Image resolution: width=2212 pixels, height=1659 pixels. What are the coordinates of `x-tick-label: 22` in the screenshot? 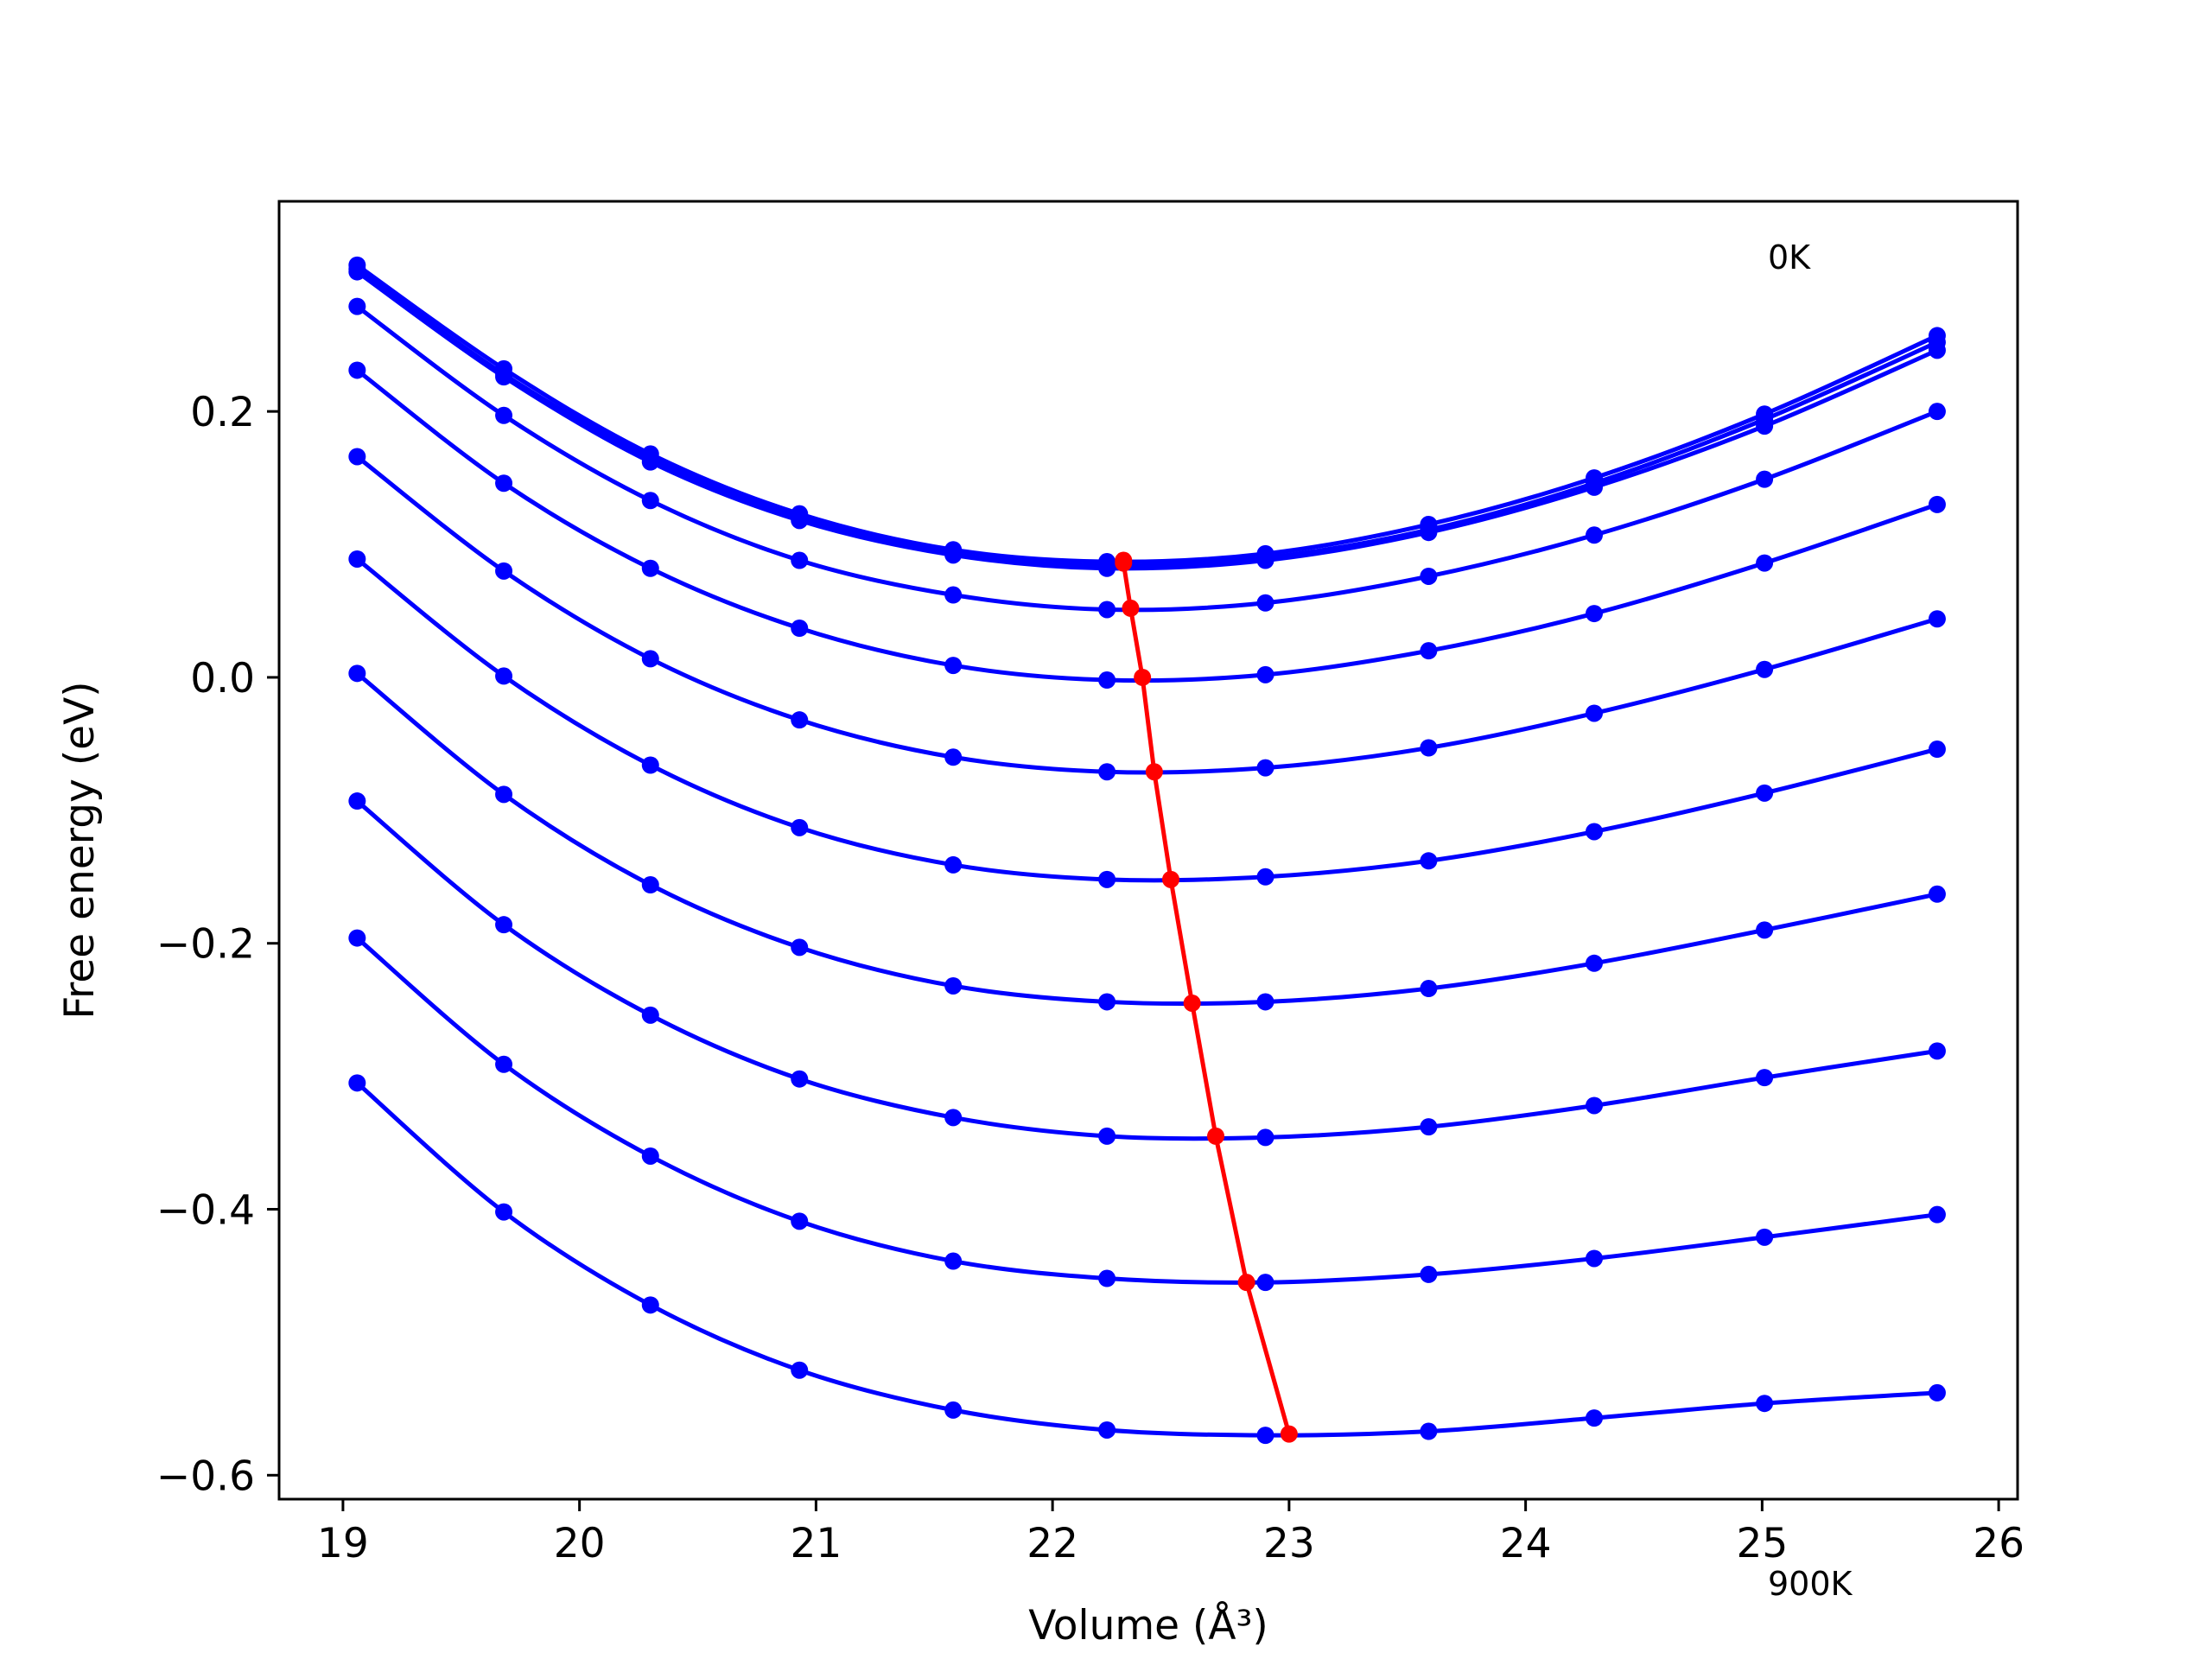 It's located at (1052, 1543).